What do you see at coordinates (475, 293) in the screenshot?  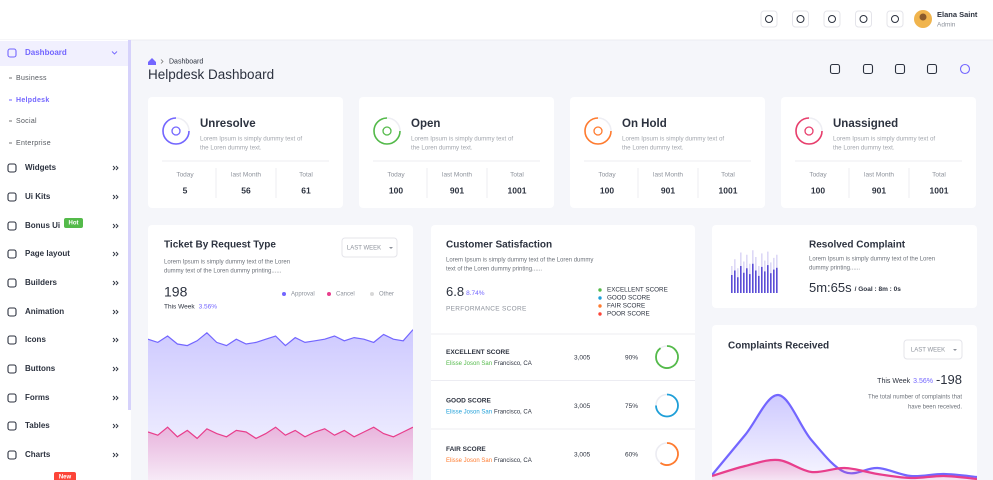 I see `change-value: 8.74%` at bounding box center [475, 293].